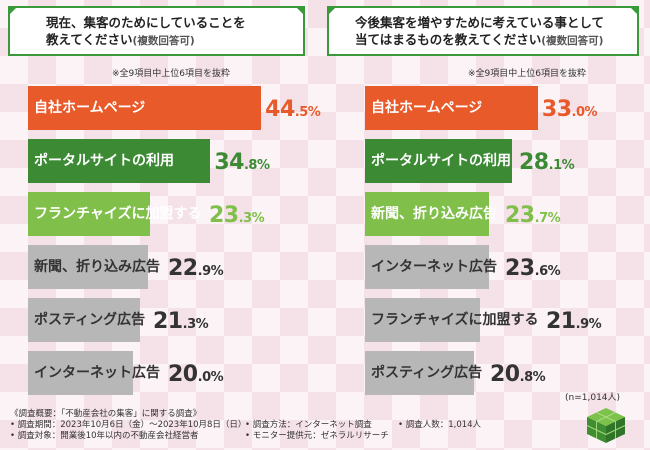 Image resolution: width=650 pixels, height=450 pixels. I want to click on right-title-line2-main: 当てはまるものを教えてください, so click(448, 39).